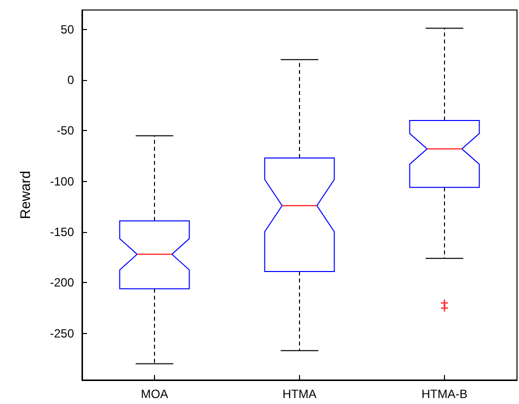  What do you see at coordinates (25, 195) in the screenshot?
I see `y-axis-title: Reward` at bounding box center [25, 195].